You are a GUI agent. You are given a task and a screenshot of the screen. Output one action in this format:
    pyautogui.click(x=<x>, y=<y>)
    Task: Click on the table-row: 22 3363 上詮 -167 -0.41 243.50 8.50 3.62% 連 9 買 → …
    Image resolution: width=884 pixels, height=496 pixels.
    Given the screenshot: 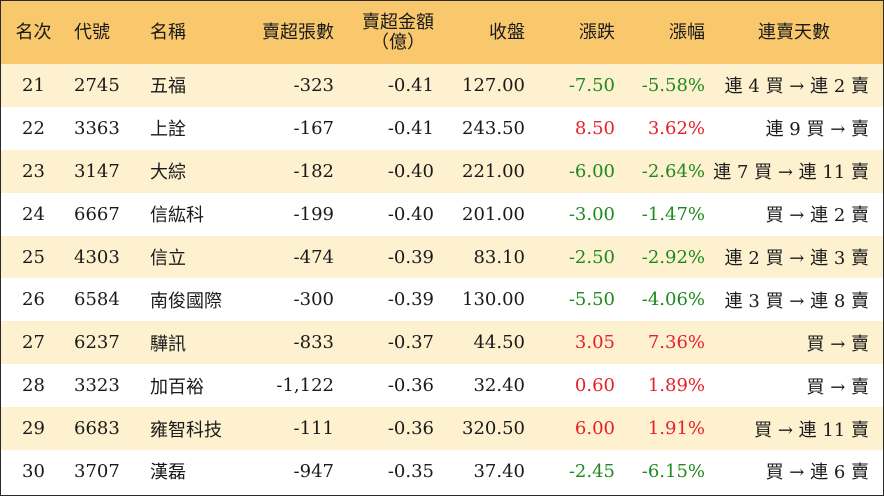 What is the action you would take?
    pyautogui.click(x=442, y=128)
    